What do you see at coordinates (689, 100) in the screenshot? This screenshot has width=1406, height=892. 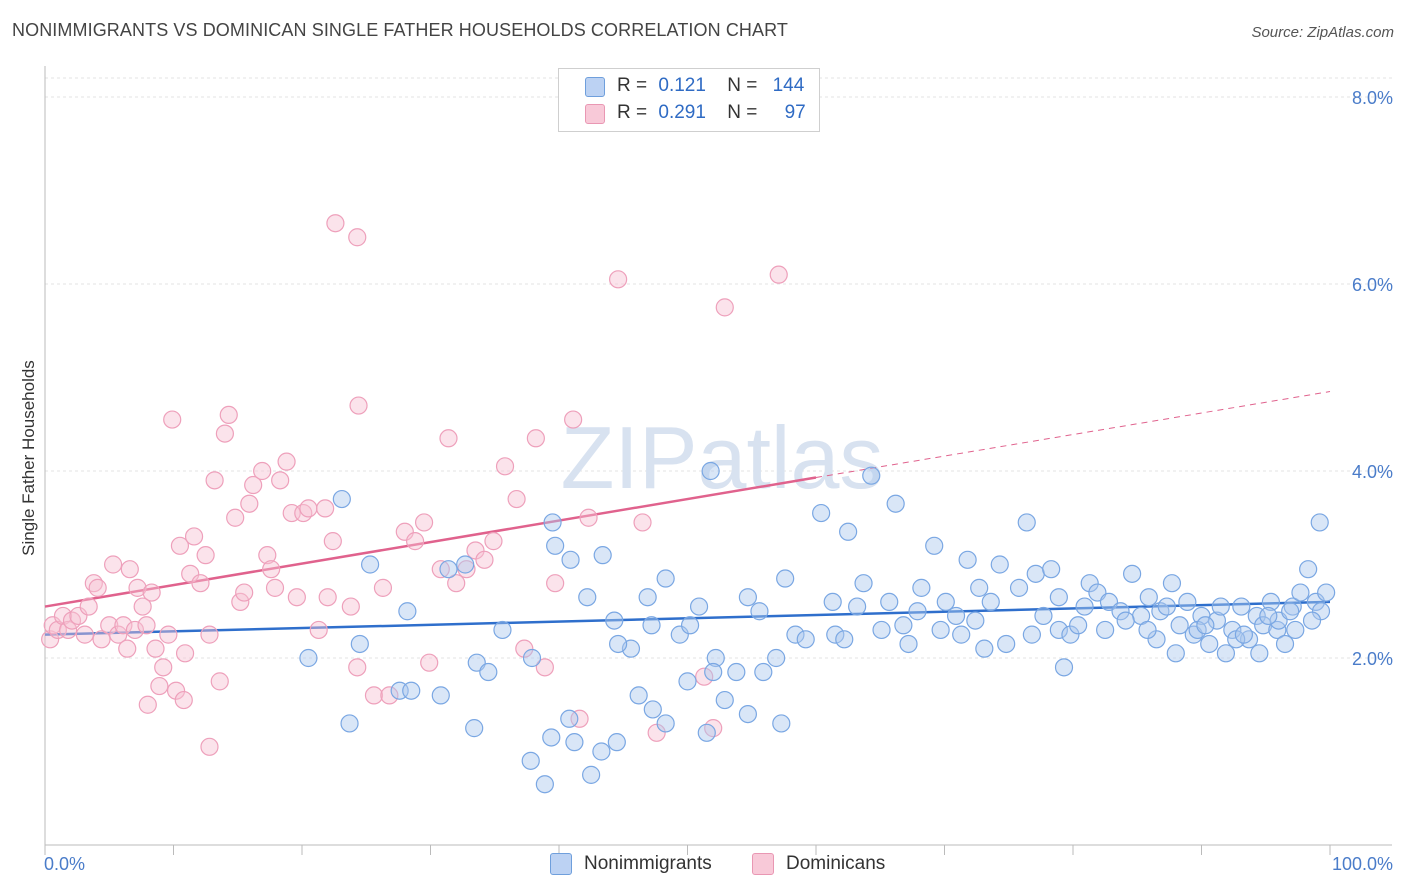 I see `correlation-legend: R = 0.121 N = 144 R = 0.291 N = 97` at bounding box center [689, 100].